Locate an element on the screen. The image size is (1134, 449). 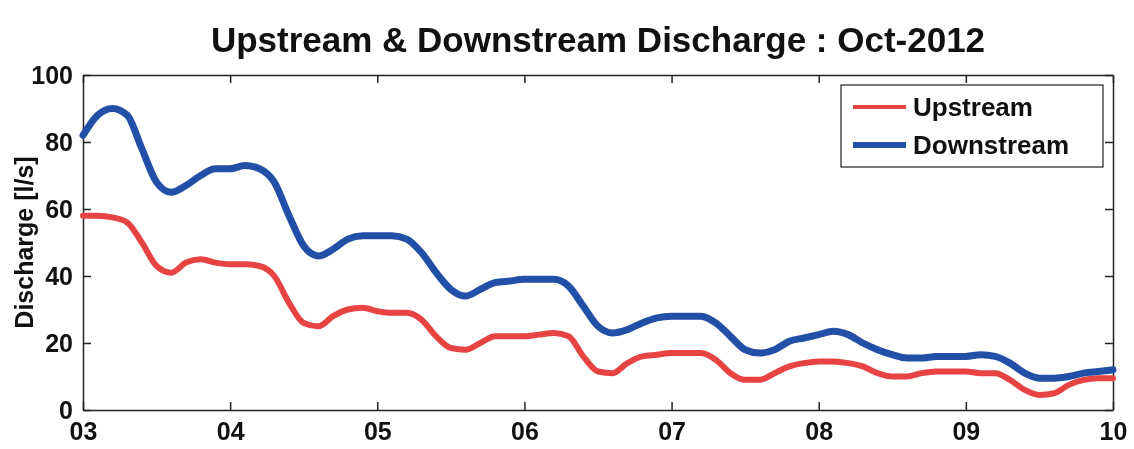
x-tick-label: 09 is located at coordinates (966, 430).